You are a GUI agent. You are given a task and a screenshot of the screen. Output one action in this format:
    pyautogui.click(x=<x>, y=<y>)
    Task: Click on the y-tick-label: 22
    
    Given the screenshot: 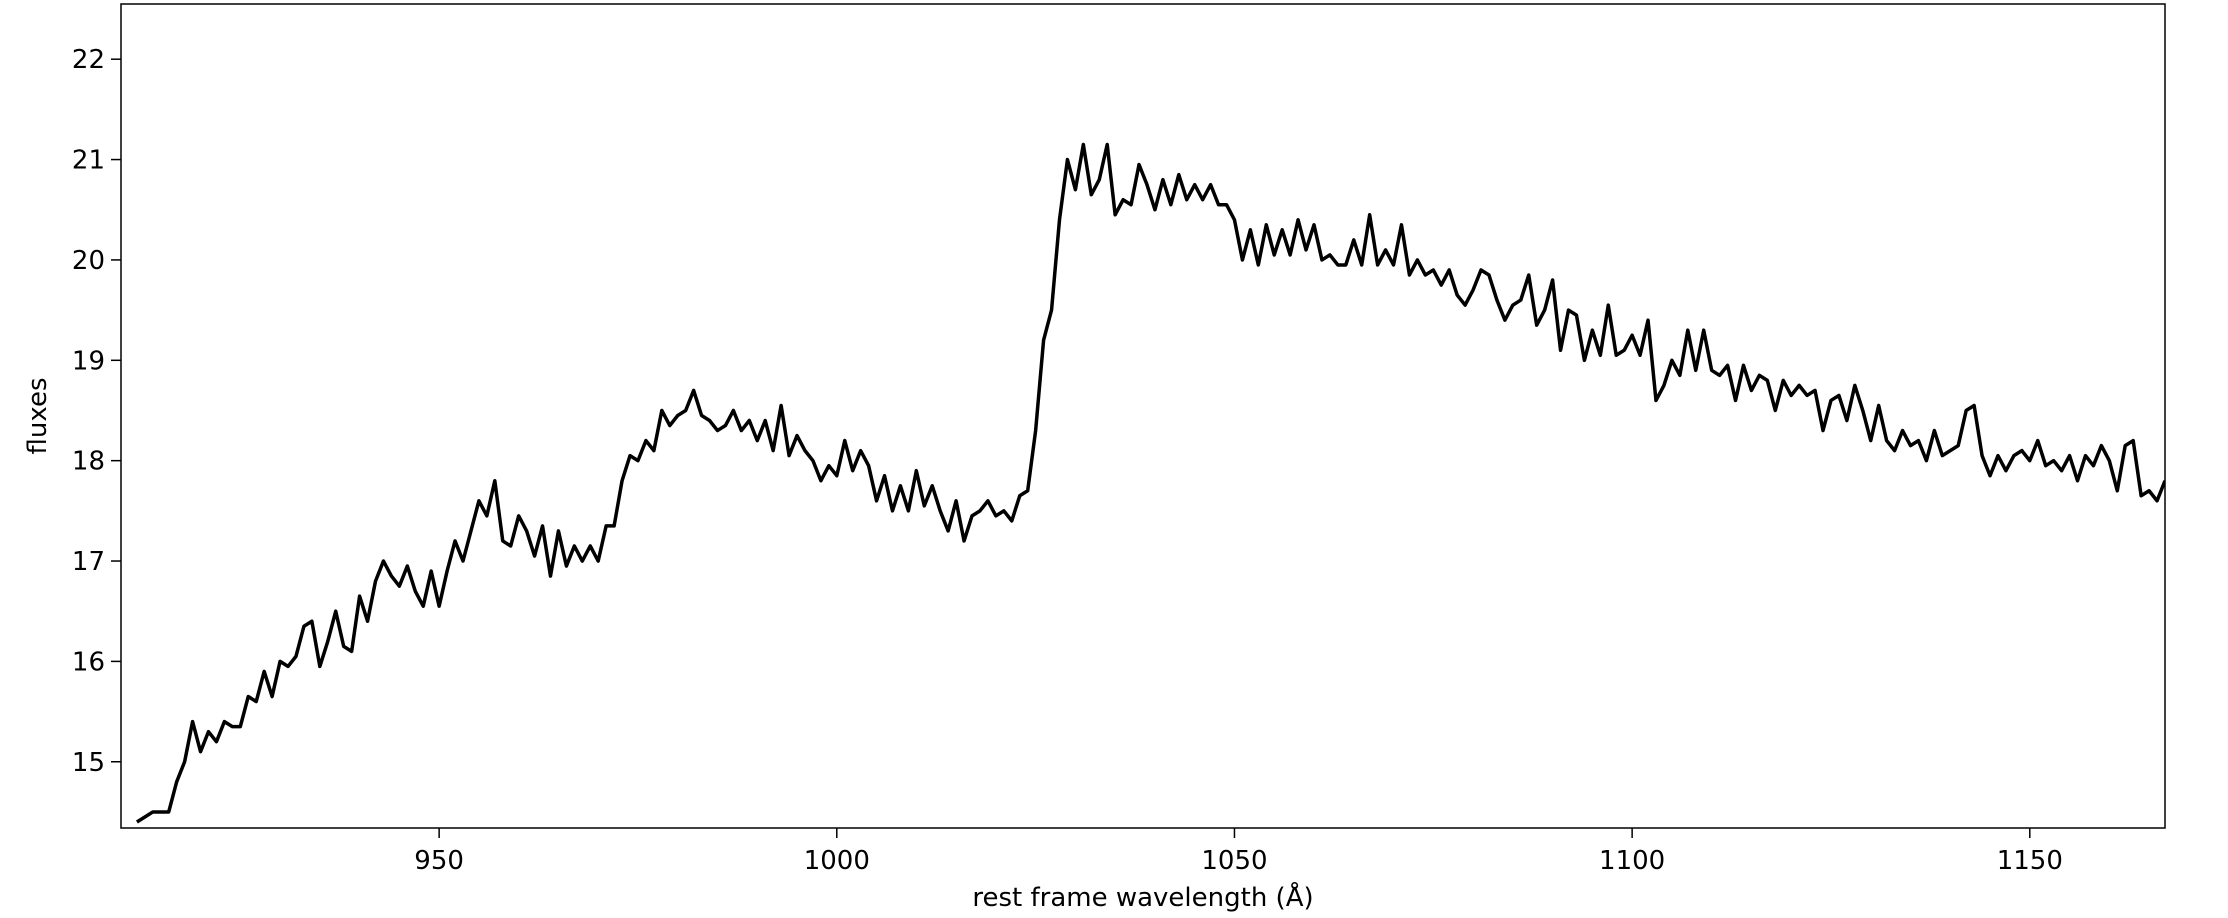 What is the action you would take?
    pyautogui.click(x=88, y=60)
    